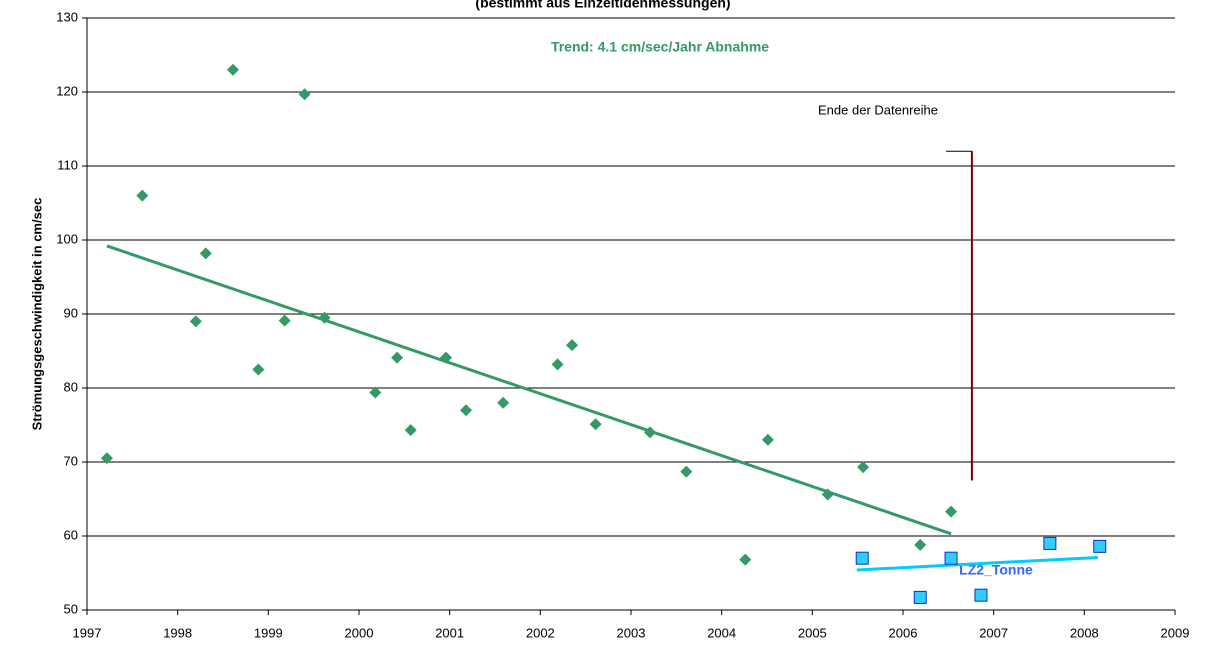 Image resolution: width=1206 pixels, height=651 pixels. I want to click on x-tick-label: 2006, so click(903, 632).